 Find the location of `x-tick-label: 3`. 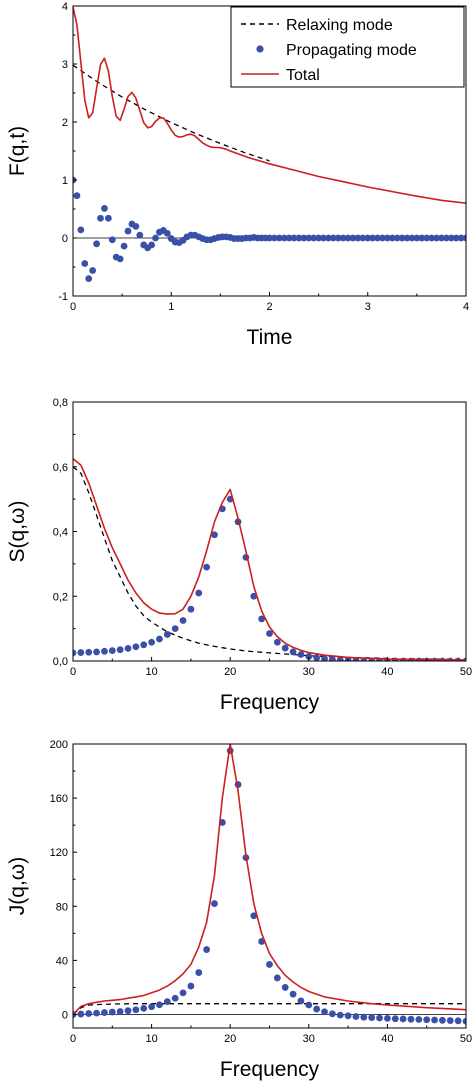

x-tick-label: 3 is located at coordinates (368, 307).